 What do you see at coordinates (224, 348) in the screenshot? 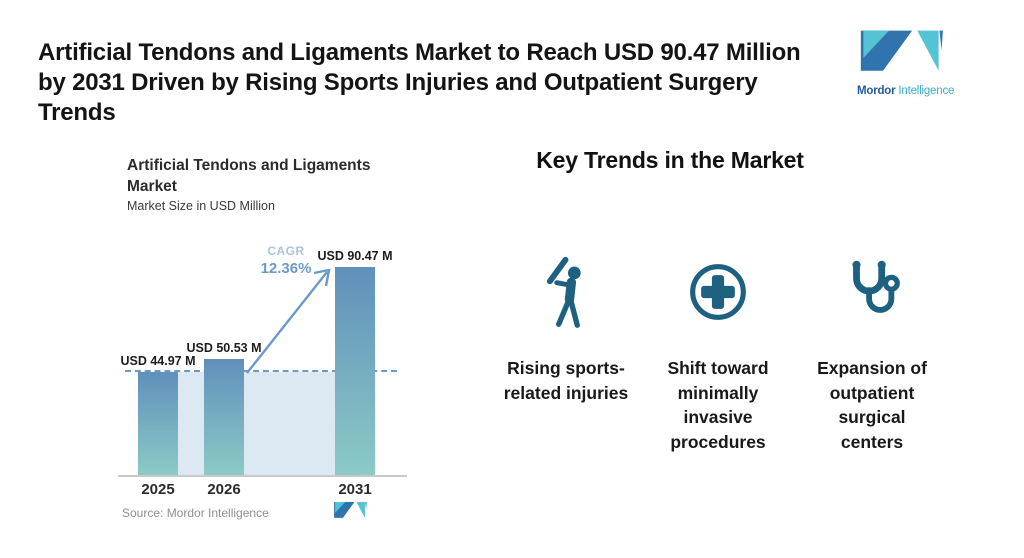
I see `bar-value-label-2026: USD 50.53 M` at bounding box center [224, 348].